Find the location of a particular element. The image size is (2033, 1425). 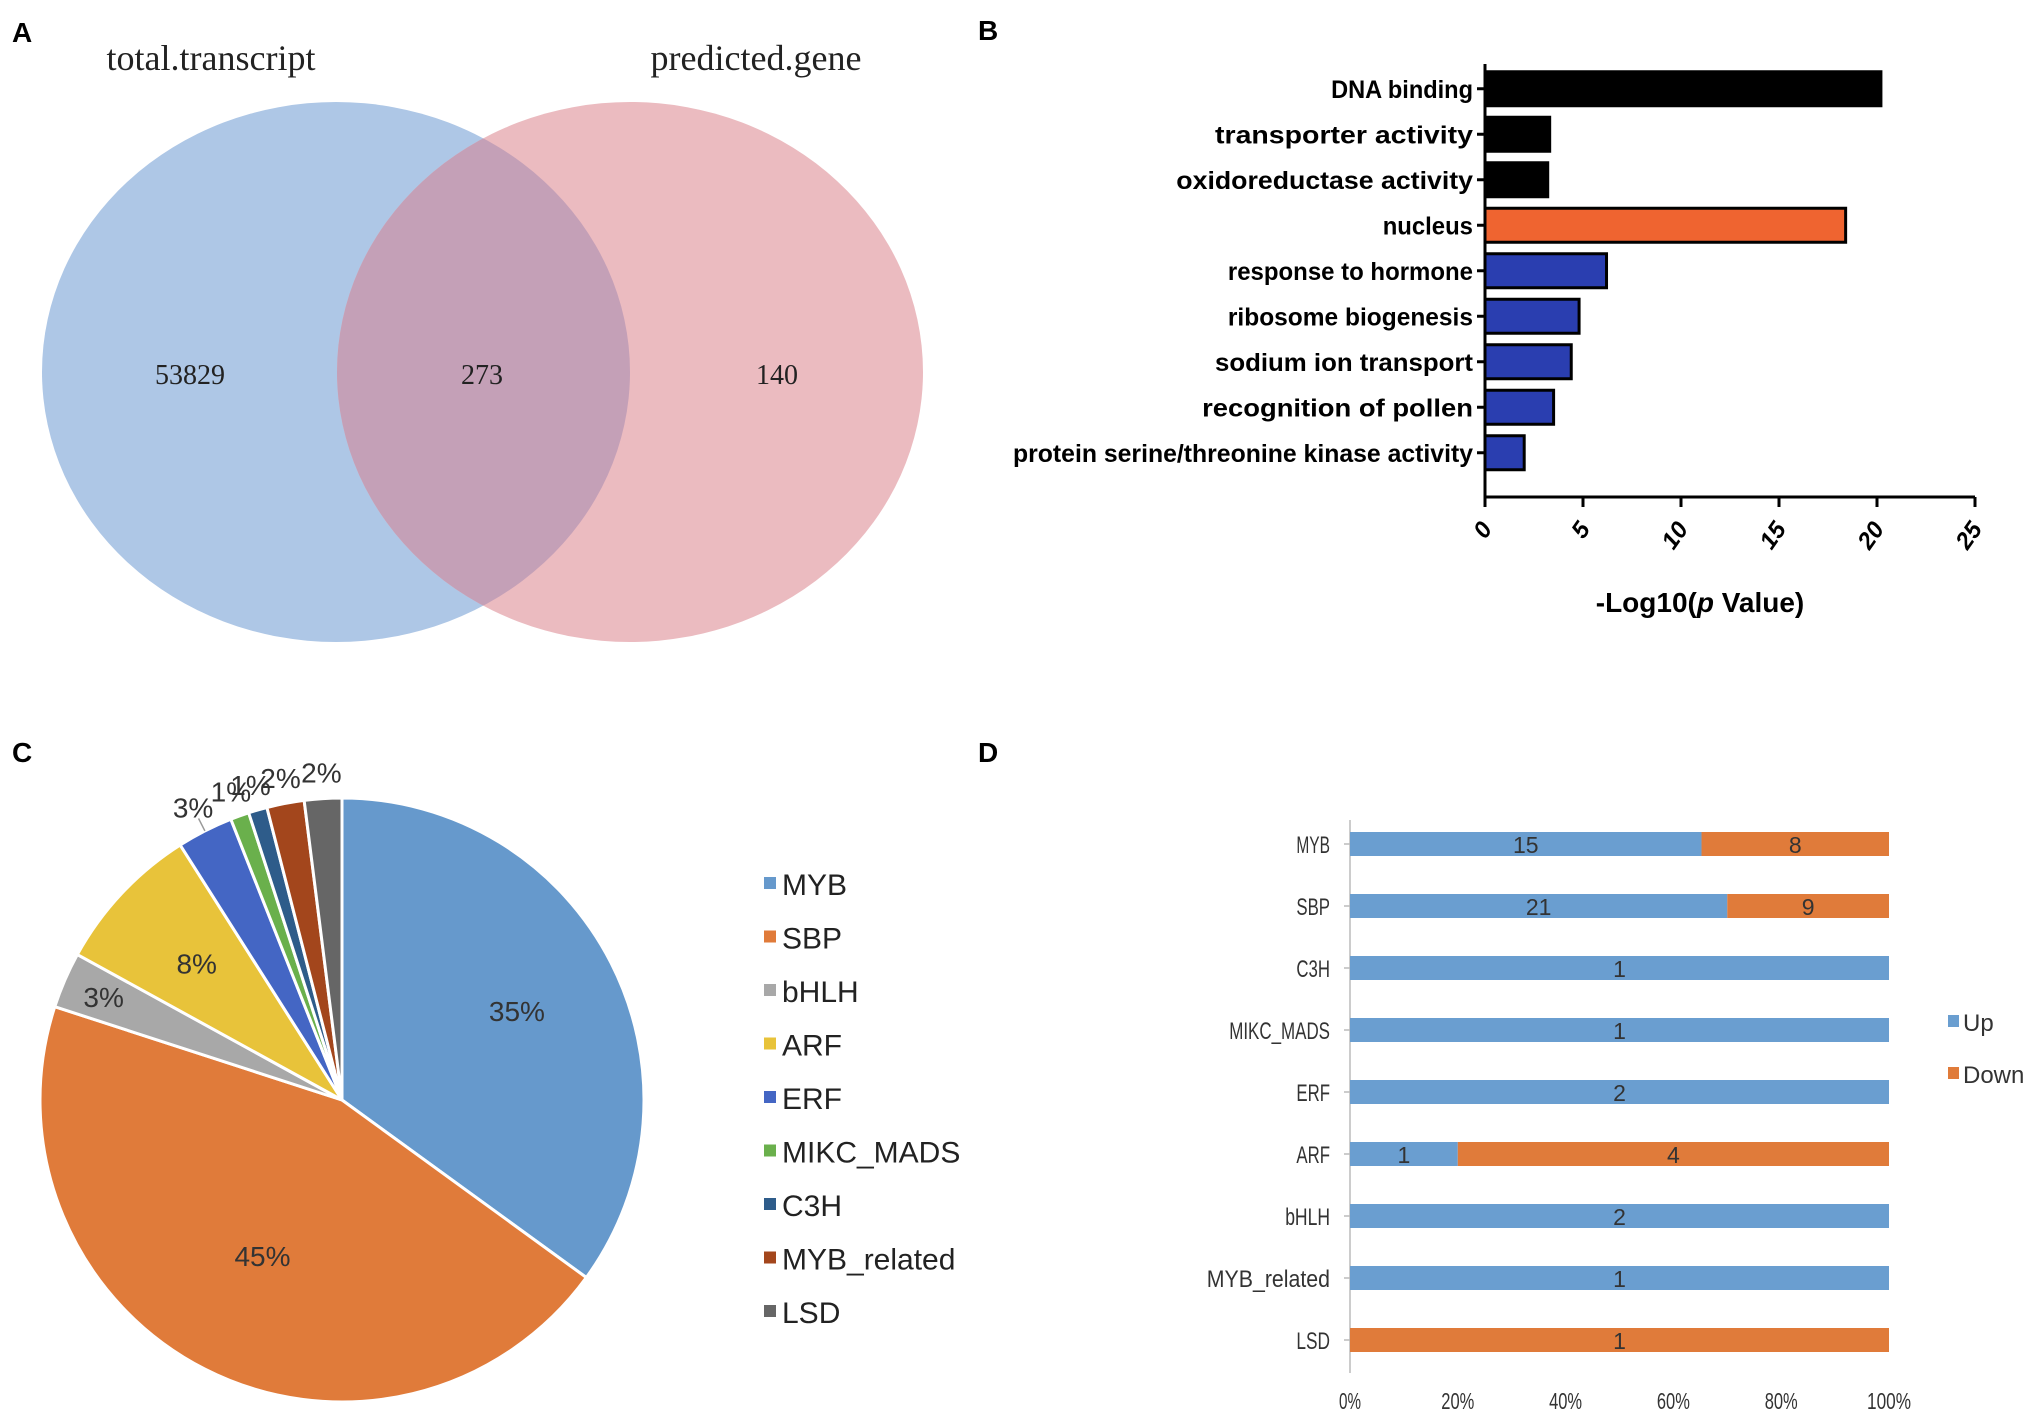

segment-value-label: 15 is located at coordinates (1526, 845).